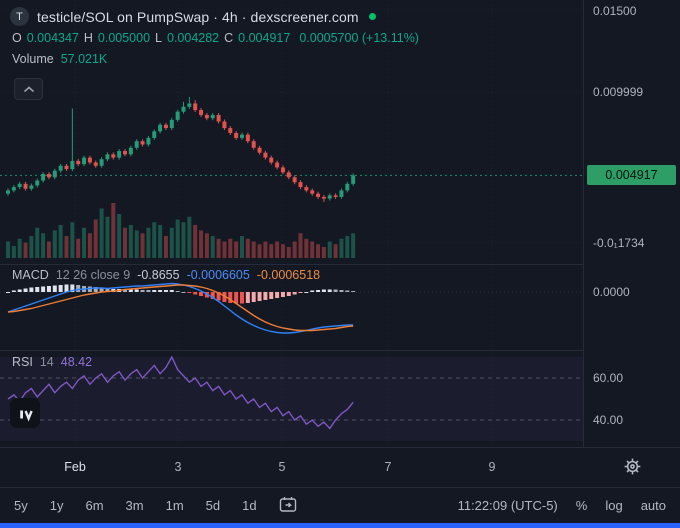 This screenshot has width=680, height=528. Describe the element at coordinates (30, 275) in the screenshot. I see `macd-name: MACD` at that location.